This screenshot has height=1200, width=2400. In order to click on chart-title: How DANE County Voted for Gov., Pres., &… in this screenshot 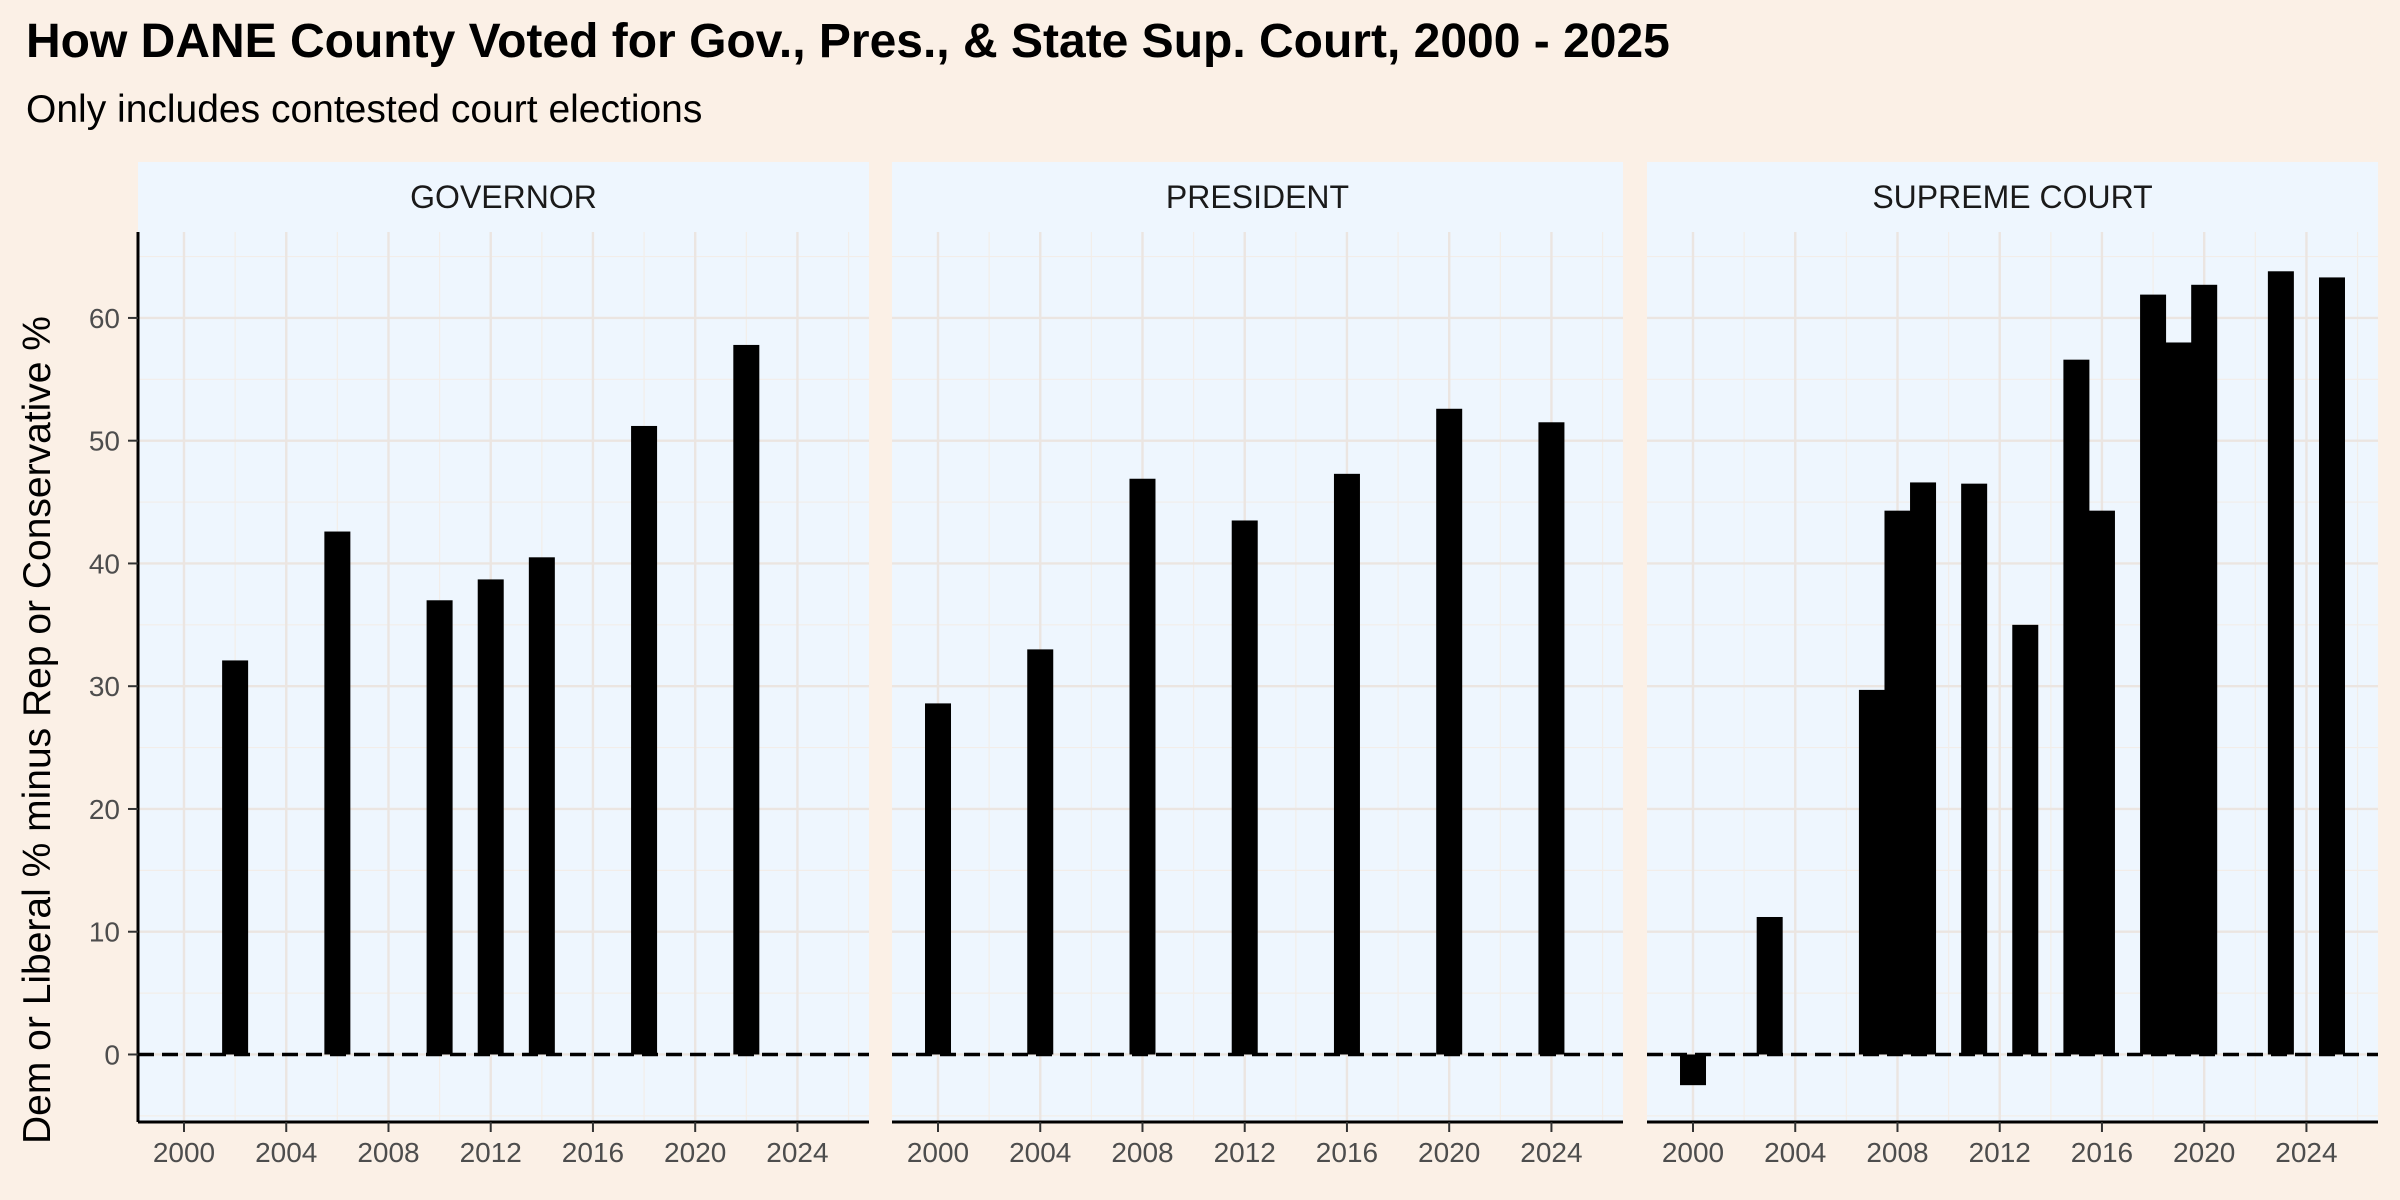, I will do `click(848, 41)`.